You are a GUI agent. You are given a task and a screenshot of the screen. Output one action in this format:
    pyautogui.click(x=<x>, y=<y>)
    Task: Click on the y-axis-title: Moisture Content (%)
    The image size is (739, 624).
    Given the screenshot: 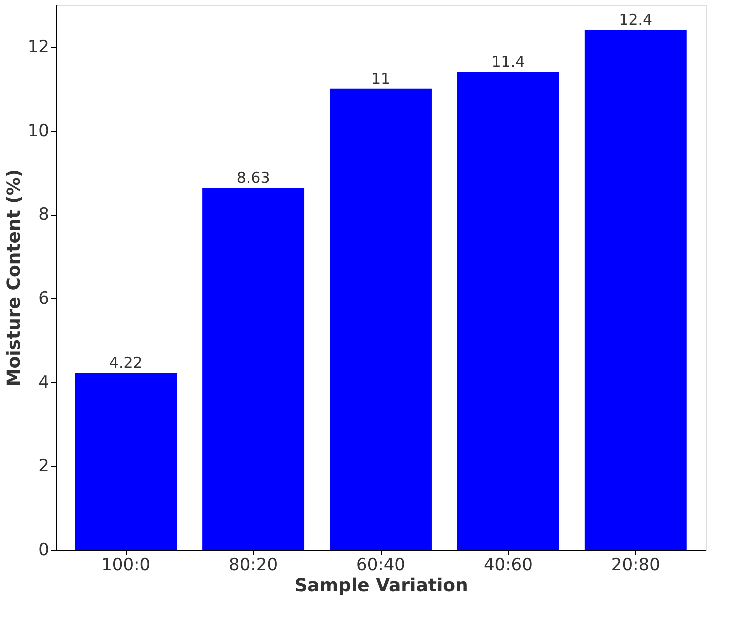 What is the action you would take?
    pyautogui.click(x=14, y=278)
    